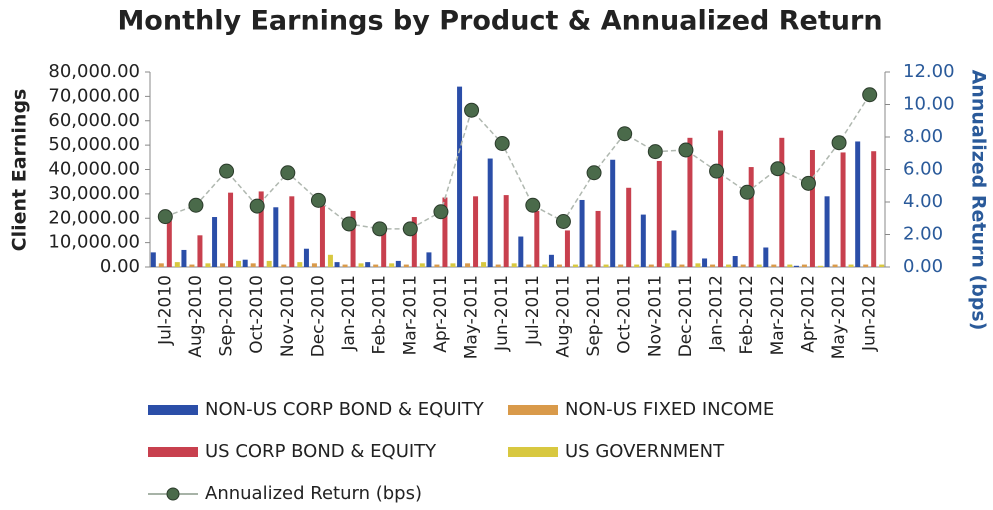  I want to click on y2-tick-label: 12.00, so click(929, 71).